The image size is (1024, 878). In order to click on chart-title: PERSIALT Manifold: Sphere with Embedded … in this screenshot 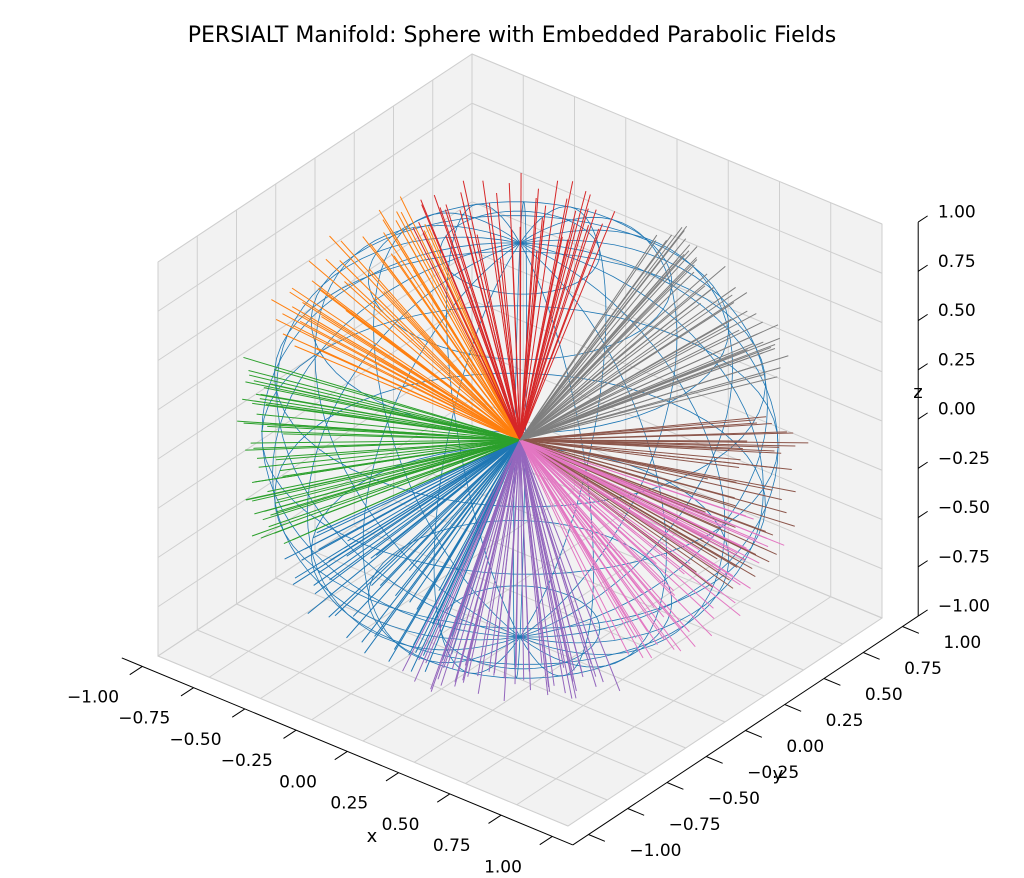, I will do `click(512, 35)`.